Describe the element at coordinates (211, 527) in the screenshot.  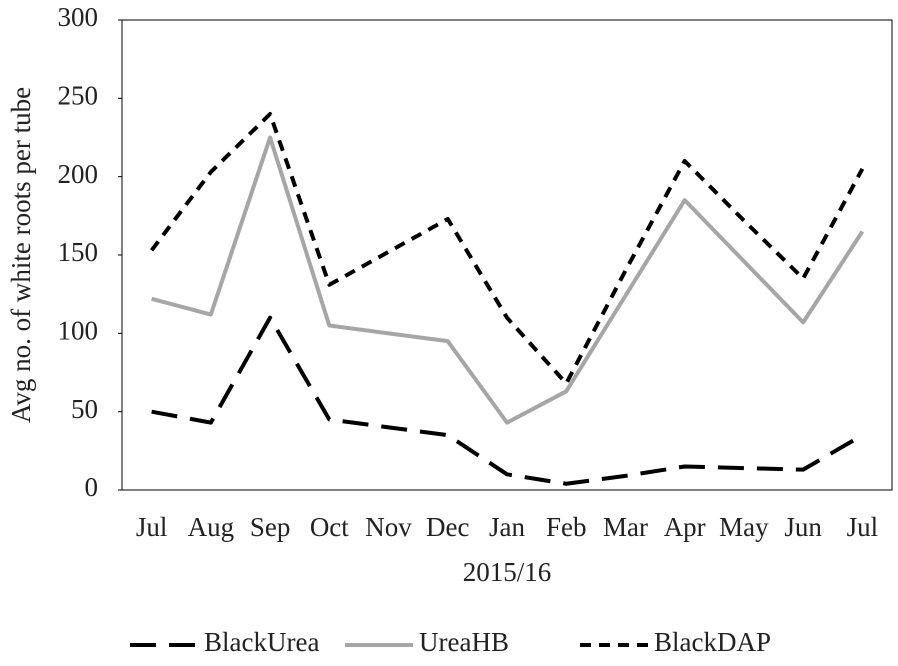
I see `x-tick-label: Aug` at that location.